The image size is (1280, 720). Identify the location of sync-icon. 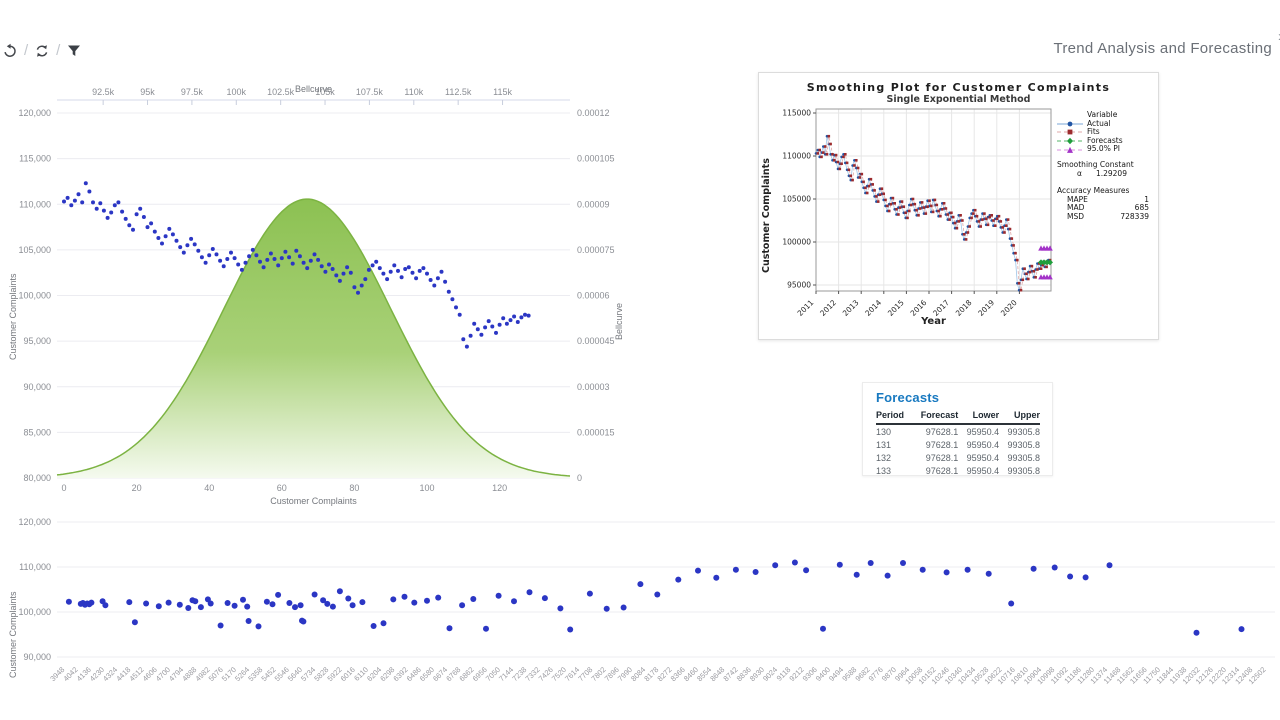
(42, 51).